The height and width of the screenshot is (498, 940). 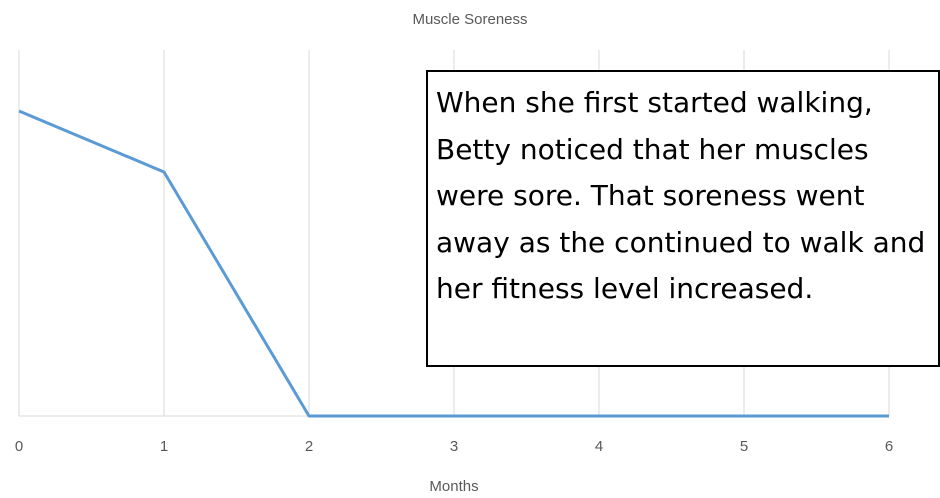 I want to click on x-tick-label: 3, so click(x=454, y=446).